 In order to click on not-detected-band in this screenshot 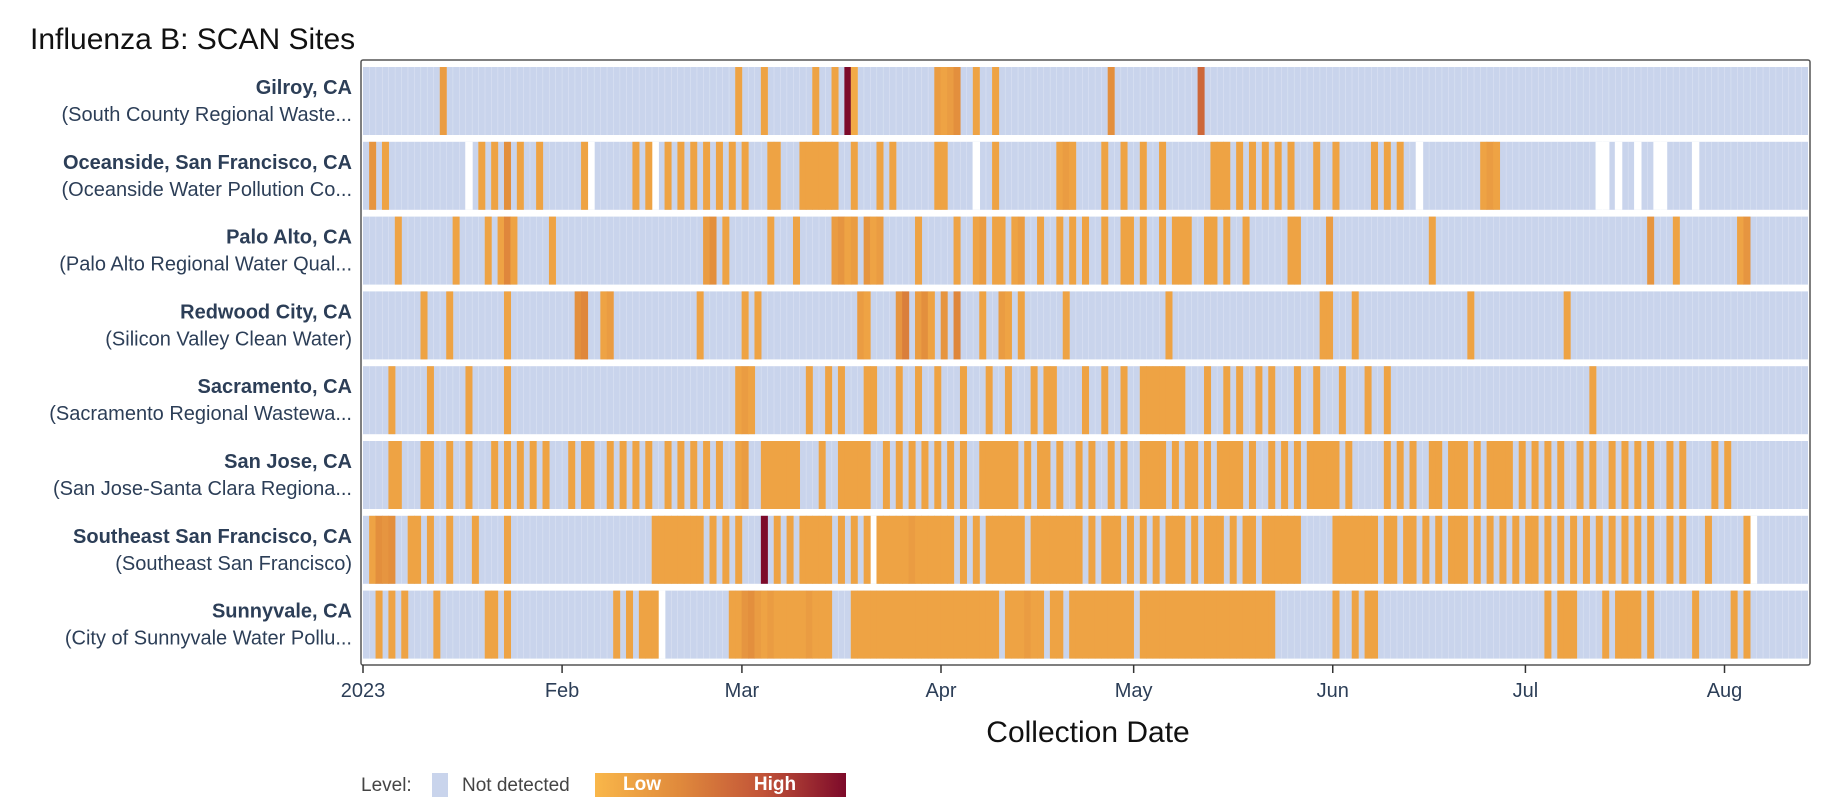, I will do `click(1085, 549)`.